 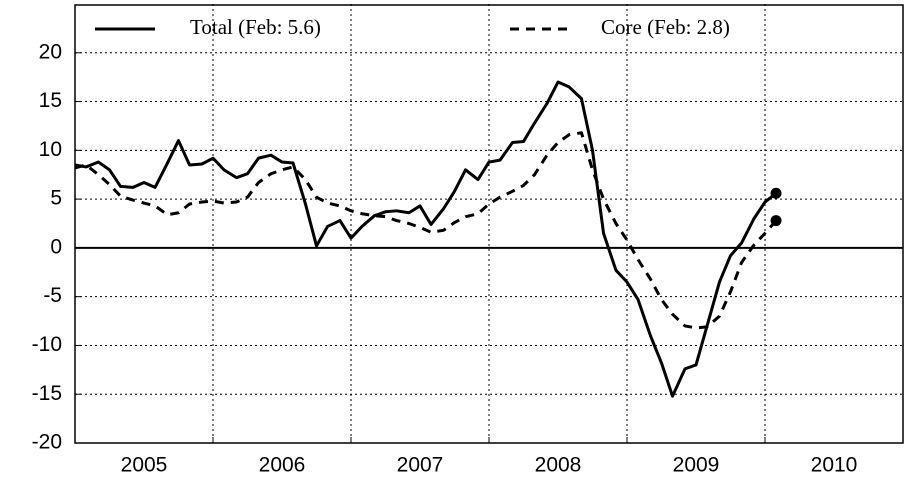 I want to click on x-tick-label: 2007, so click(x=420, y=465).